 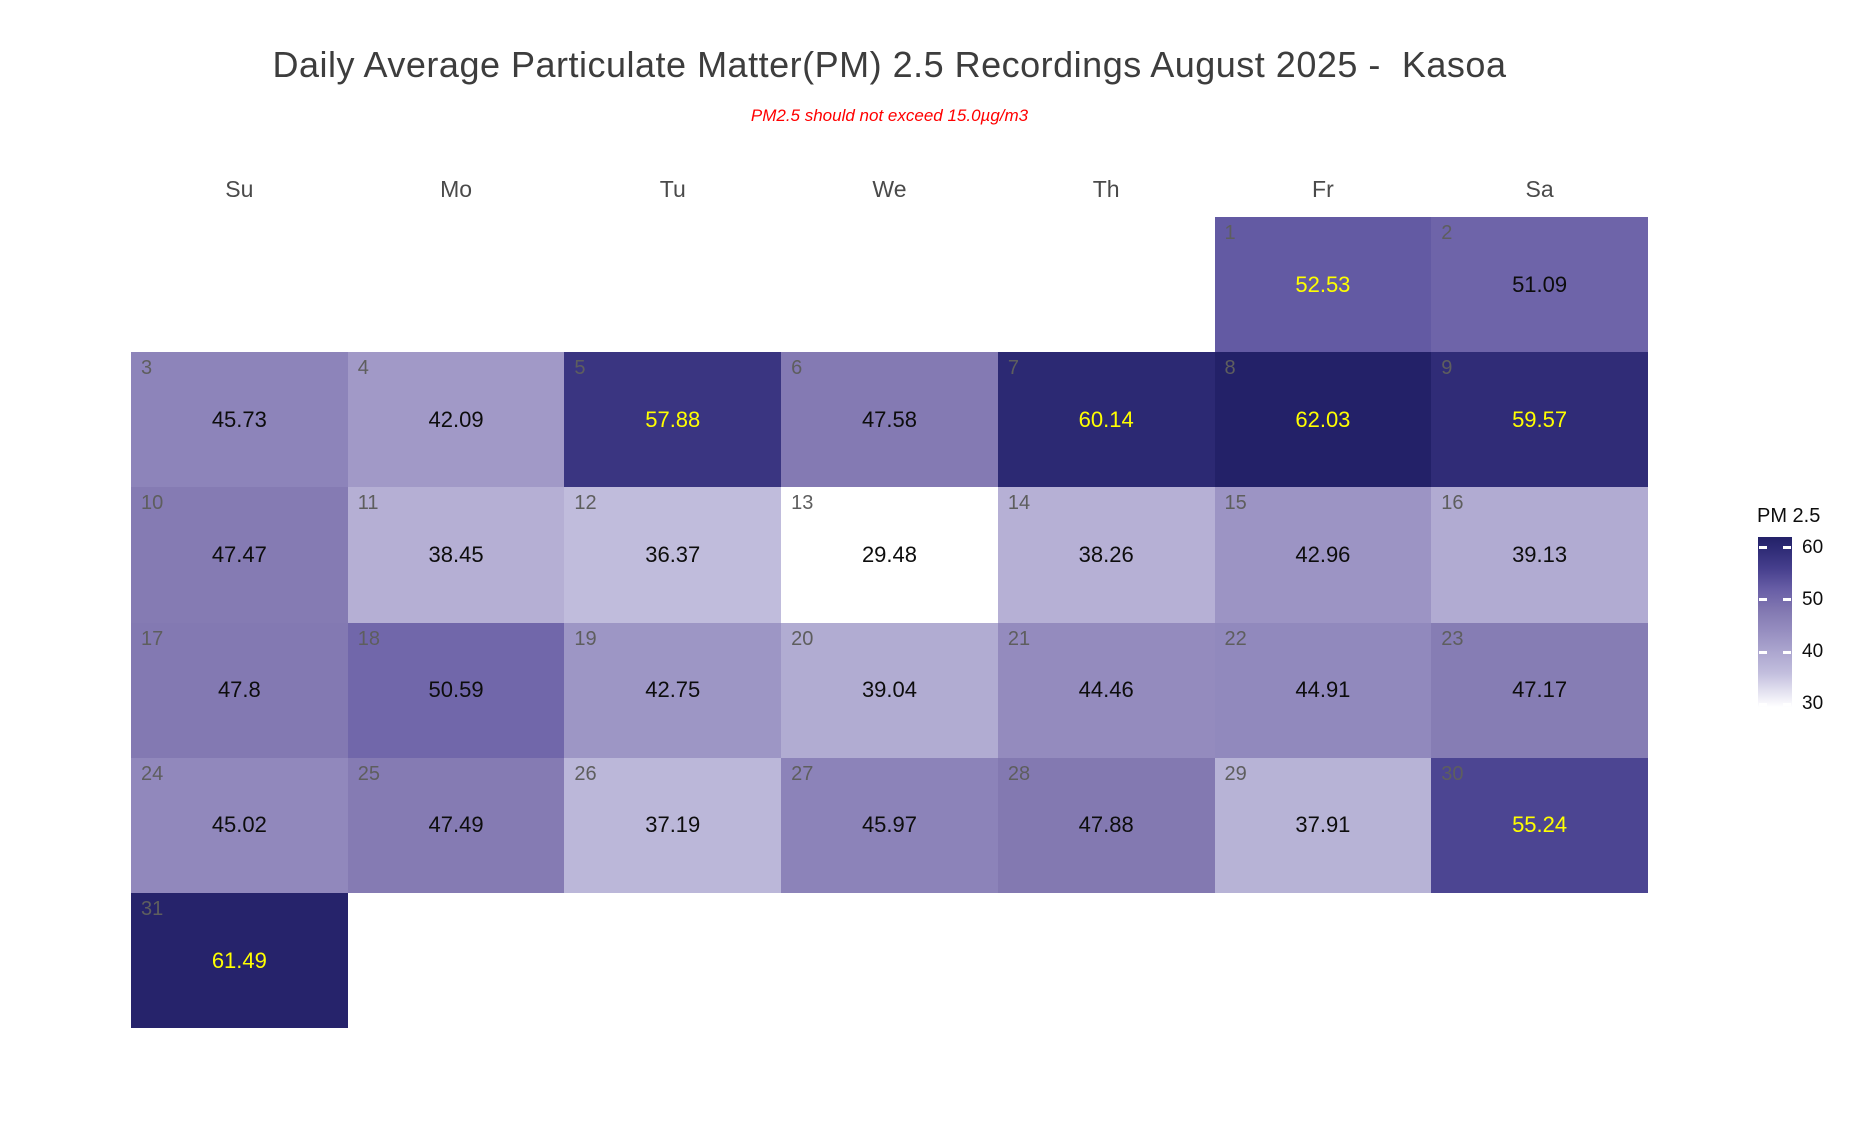 I want to click on calendar-cell-23: 23 47.17, so click(x=1539, y=690).